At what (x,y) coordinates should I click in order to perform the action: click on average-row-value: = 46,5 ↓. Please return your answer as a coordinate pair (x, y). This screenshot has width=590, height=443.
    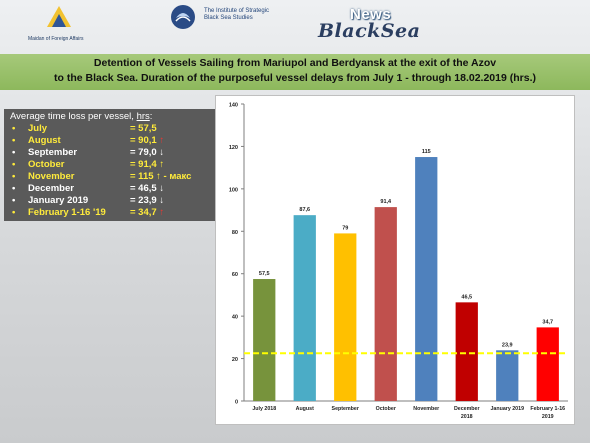
    Looking at the image, I should click on (147, 188).